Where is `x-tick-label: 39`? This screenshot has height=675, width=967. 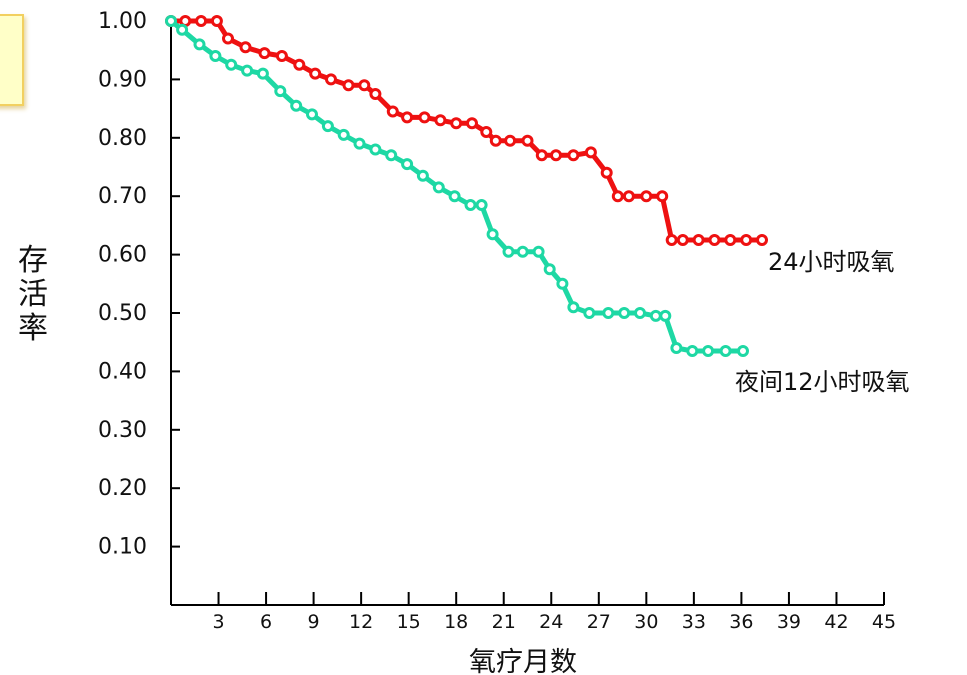
x-tick-label: 39 is located at coordinates (789, 622).